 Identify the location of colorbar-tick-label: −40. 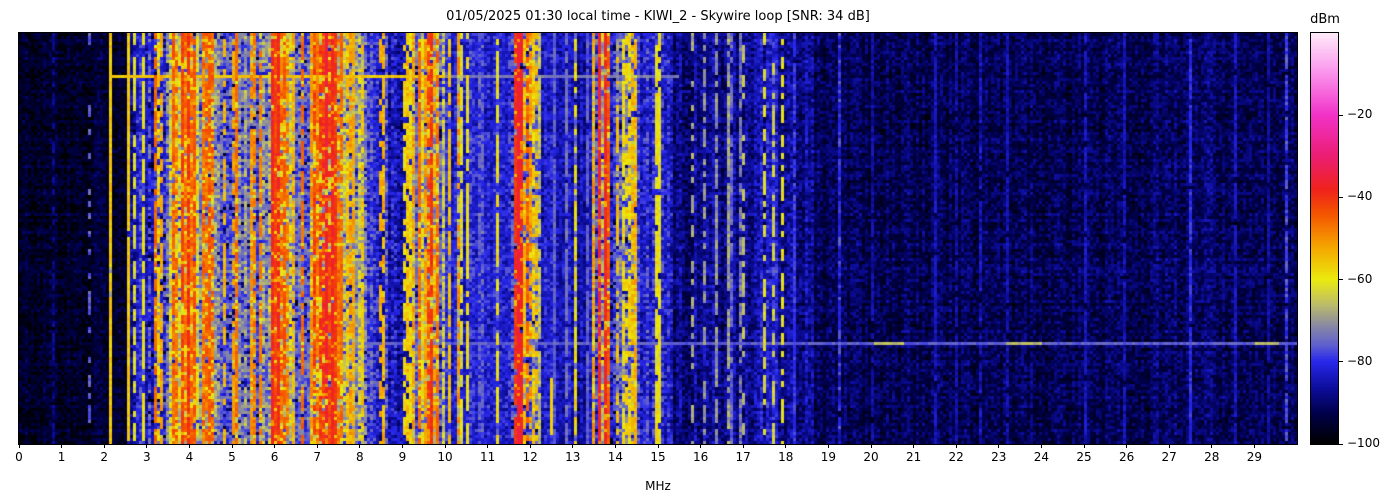
(1360, 196).